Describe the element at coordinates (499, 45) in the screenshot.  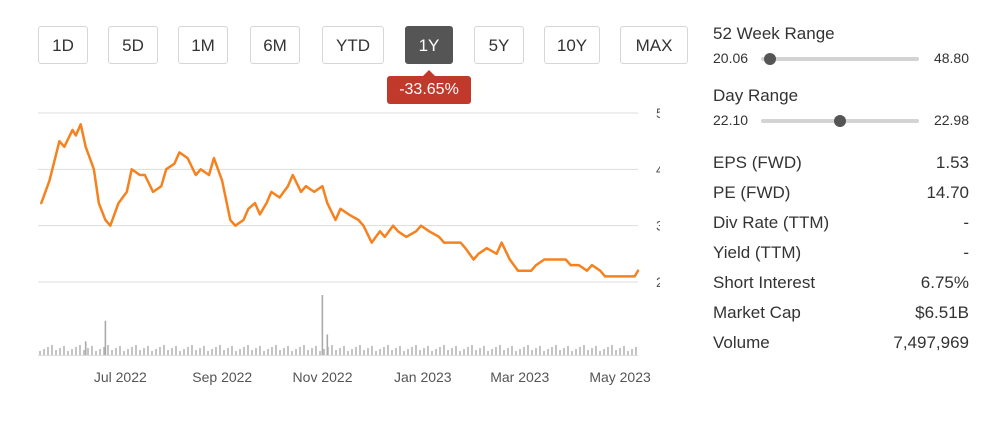
I see `range-button-5y: 5Y` at that location.